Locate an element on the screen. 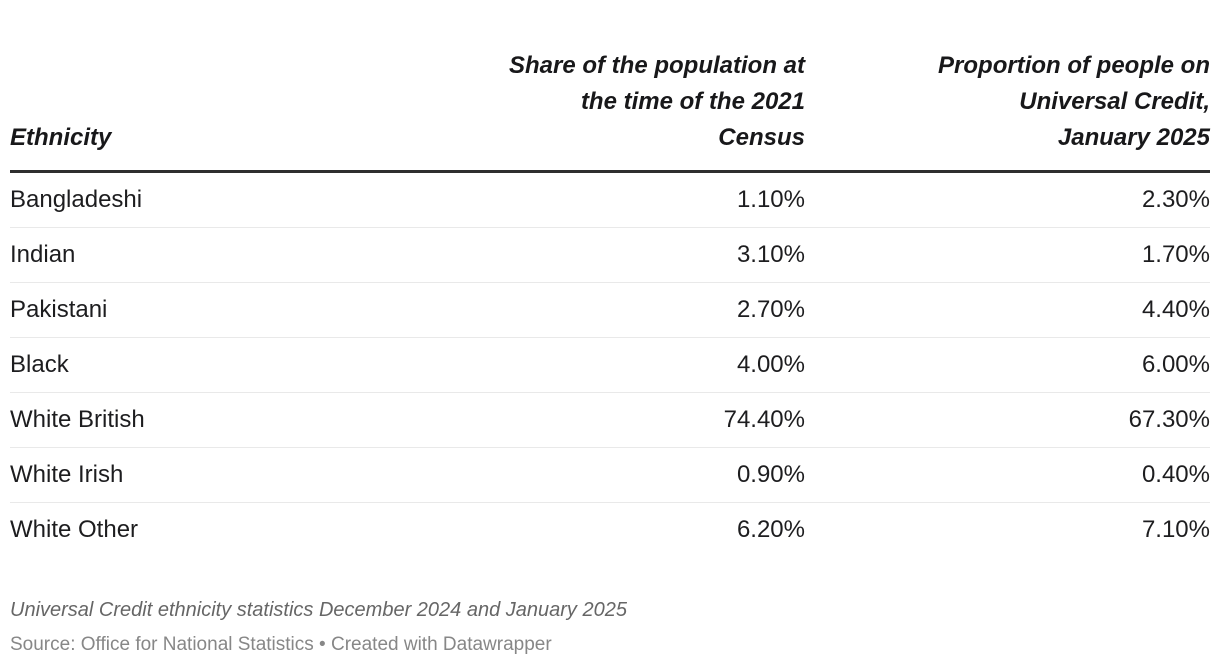  ethnicity-cell: White Irish is located at coordinates (226, 475).